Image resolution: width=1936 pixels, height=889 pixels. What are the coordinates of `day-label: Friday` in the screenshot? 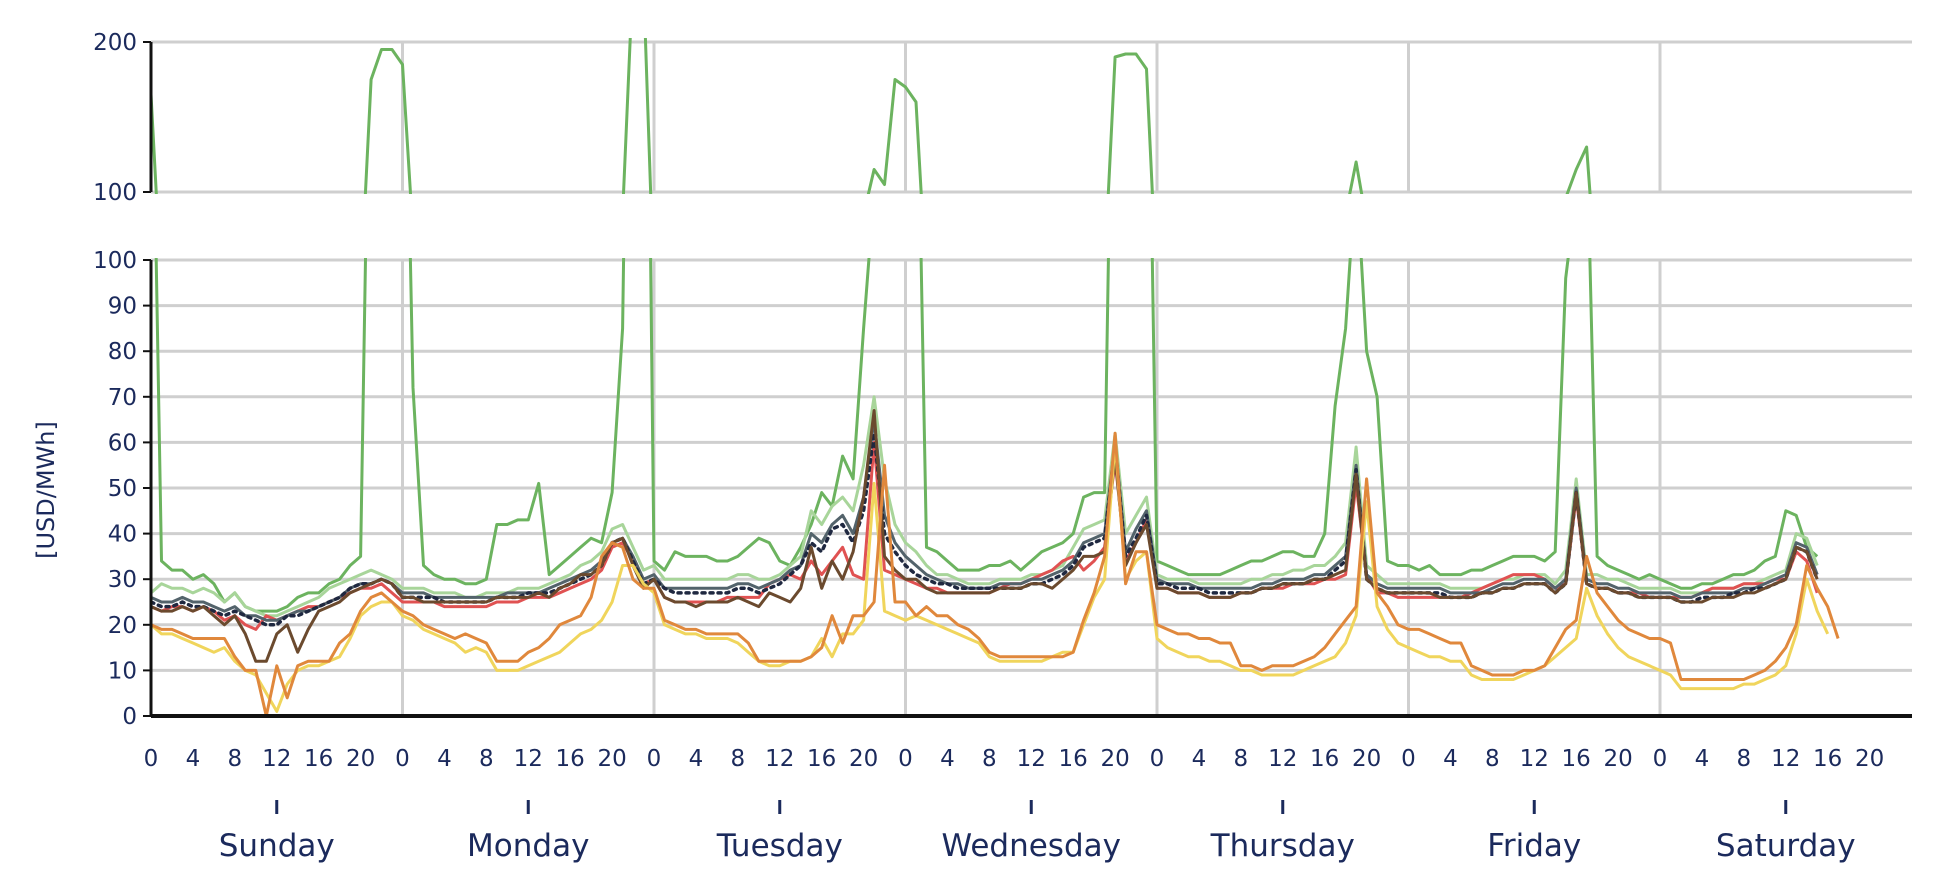 It's located at (1534, 846).